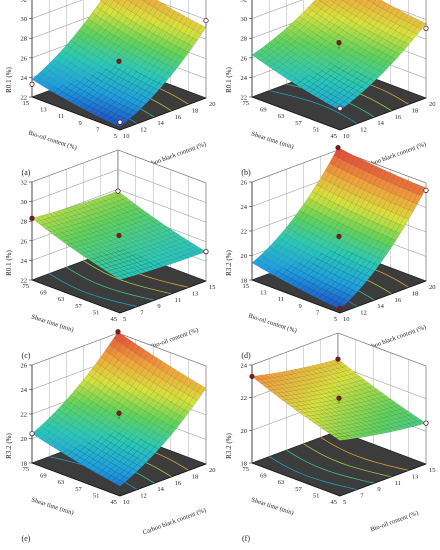  What do you see at coordinates (246, 172) in the screenshot?
I see `panel-label: (b)` at bounding box center [246, 172].